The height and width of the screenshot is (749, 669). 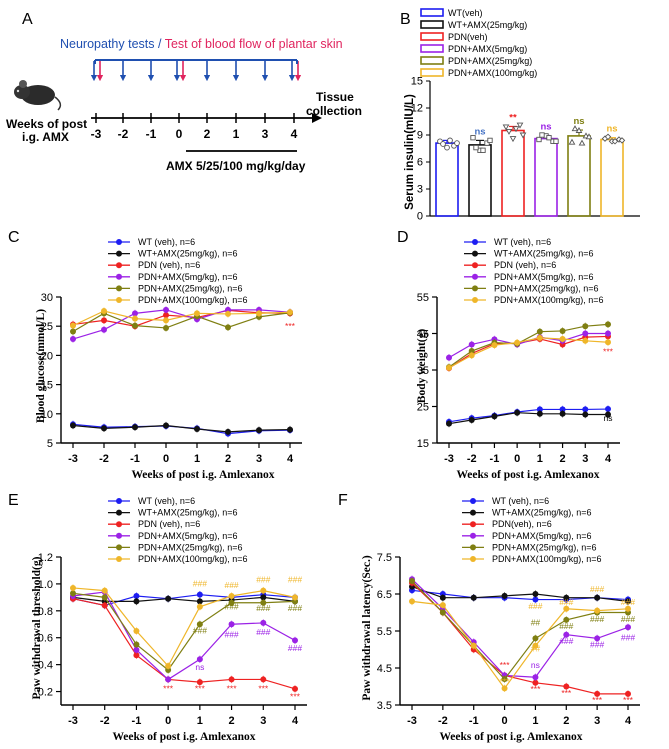 What do you see at coordinates (520, 501) in the screenshot?
I see `legend-label: WT (veh), n=6` at bounding box center [520, 501].